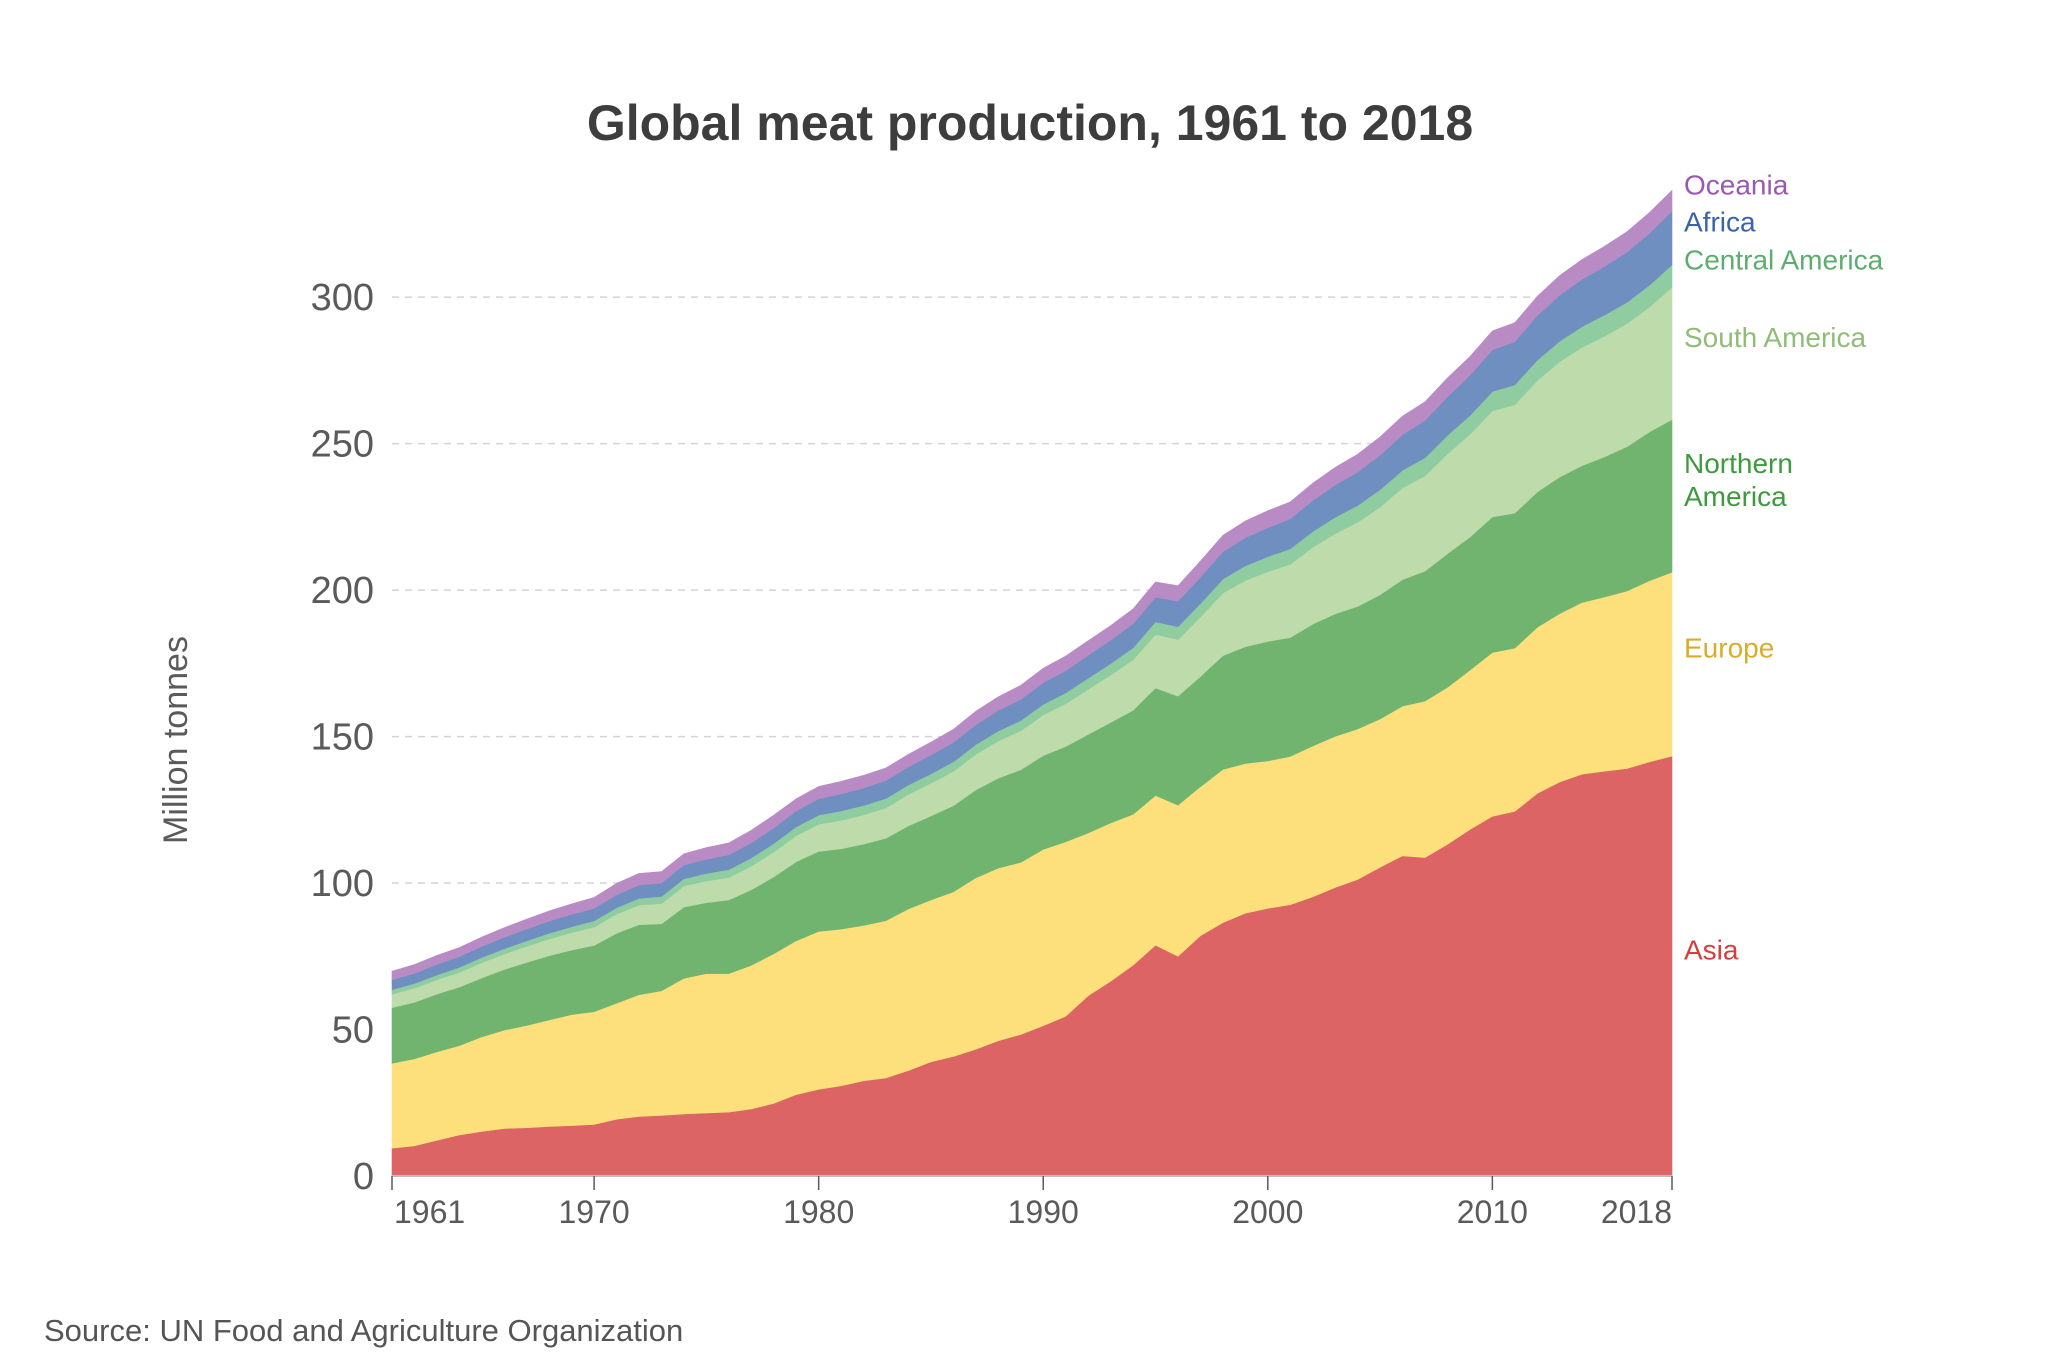 The image size is (2048, 1365). Describe the element at coordinates (818, 1212) in the screenshot. I see `x-tick-label-1980: 1980` at that location.